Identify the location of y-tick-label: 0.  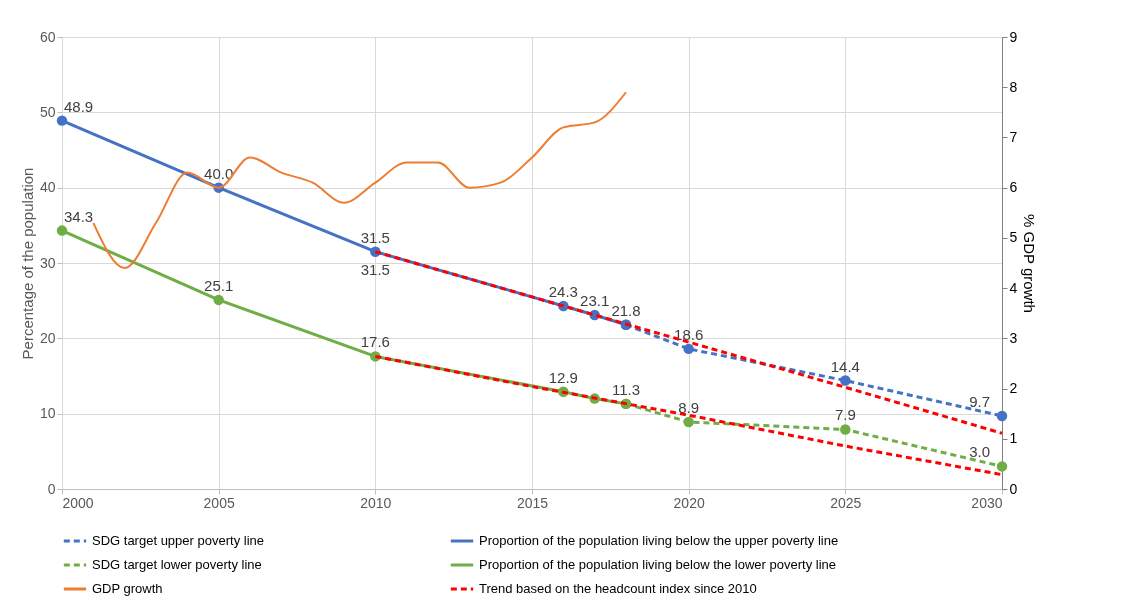
(51, 488).